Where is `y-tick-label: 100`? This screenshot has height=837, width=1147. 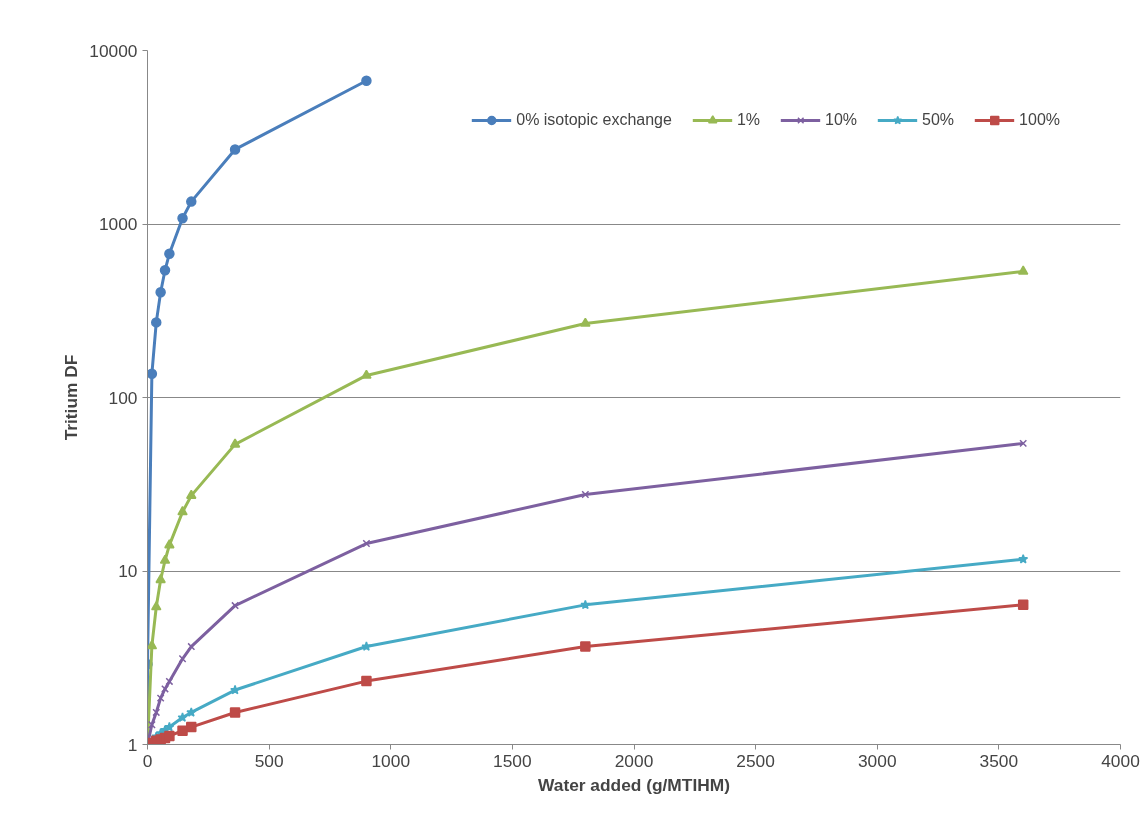
y-tick-label: 100 is located at coordinates (123, 397).